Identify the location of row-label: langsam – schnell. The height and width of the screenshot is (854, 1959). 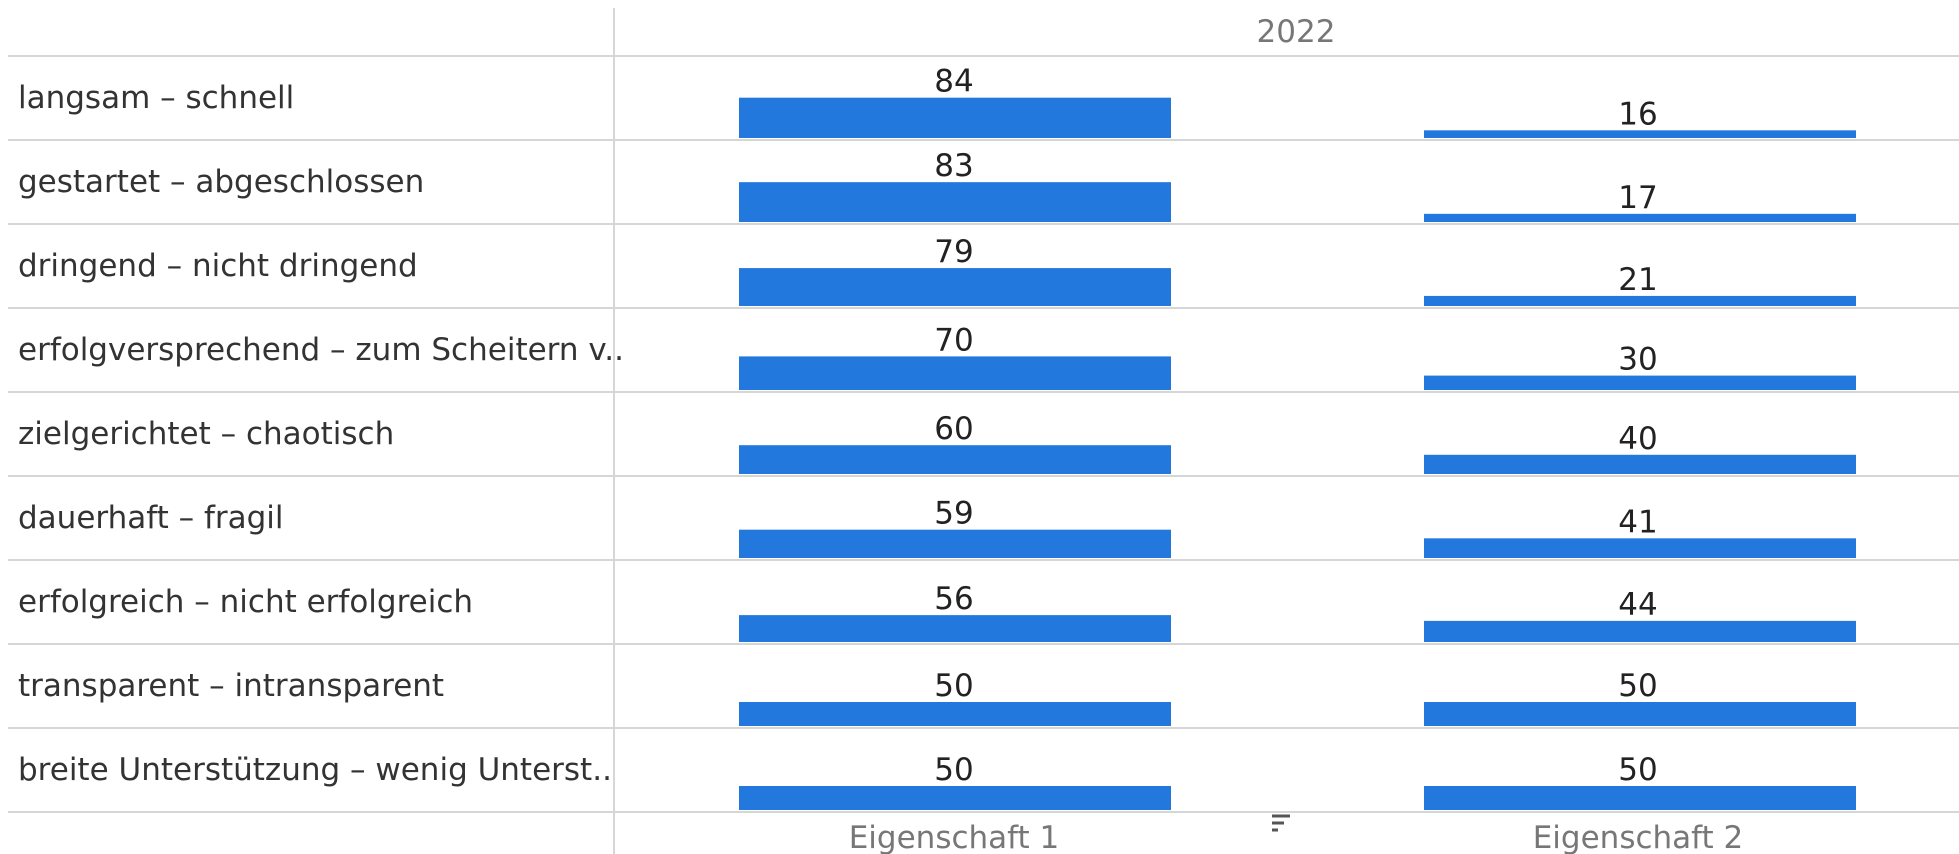
(156, 98).